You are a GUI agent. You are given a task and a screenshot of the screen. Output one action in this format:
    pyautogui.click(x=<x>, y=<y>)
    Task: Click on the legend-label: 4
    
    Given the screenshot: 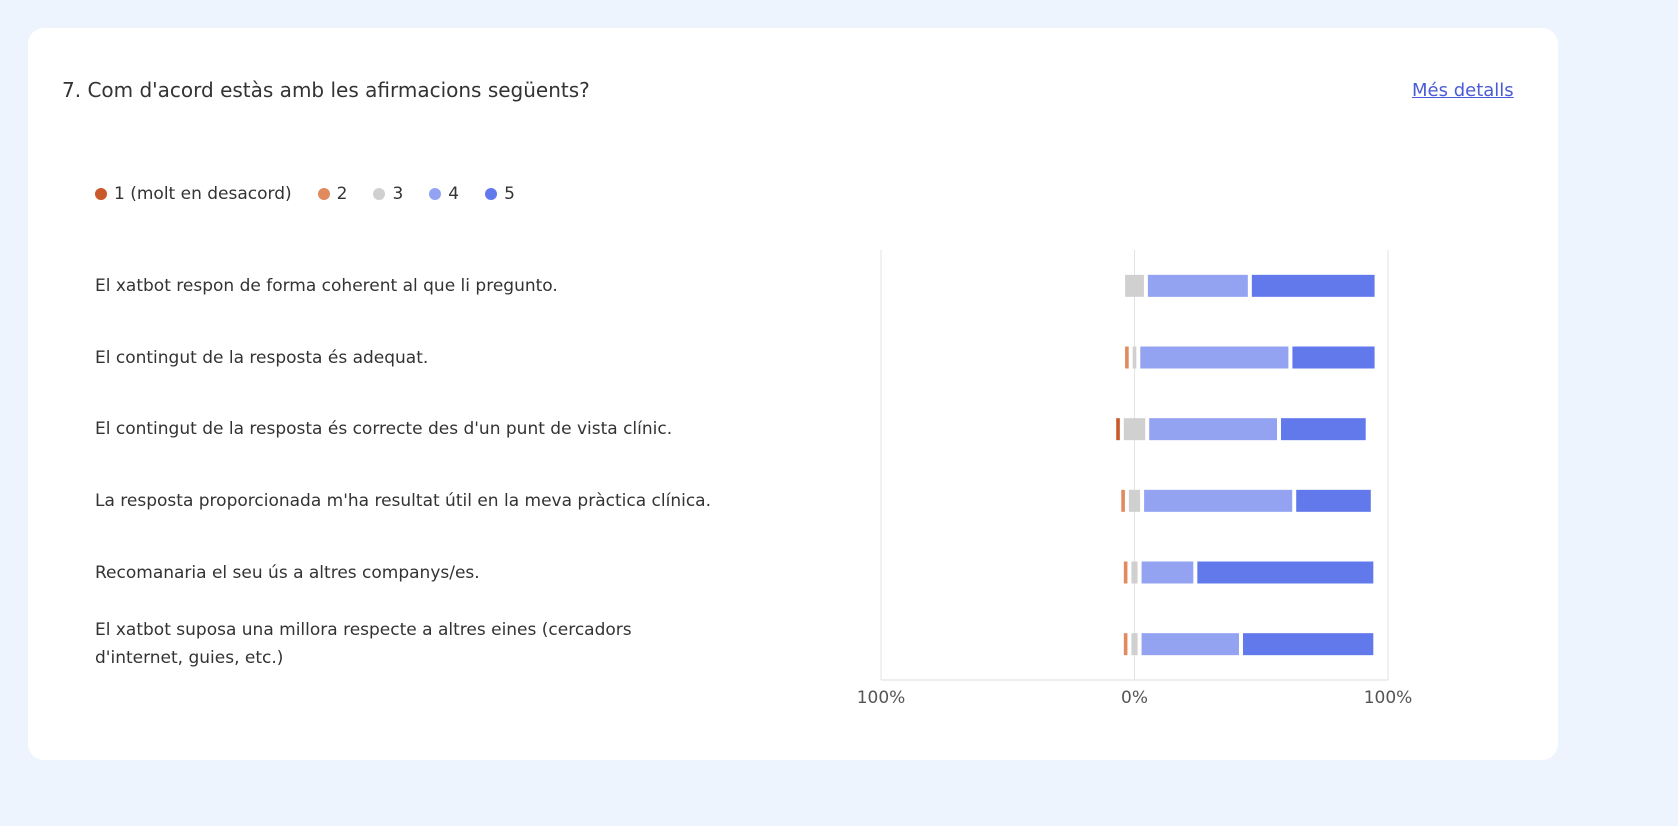 What is the action you would take?
    pyautogui.click(x=454, y=194)
    